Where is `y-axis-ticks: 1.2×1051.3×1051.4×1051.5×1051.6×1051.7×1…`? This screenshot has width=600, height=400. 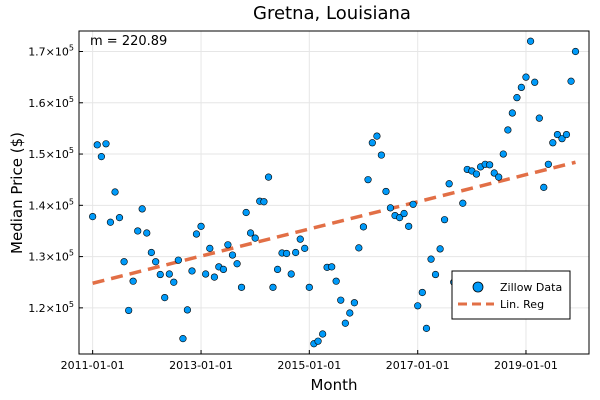
y-axis-ticks: 1.2×1051.3×1051.4×1051.5×1051.6×1051.7×1… is located at coordinates (55, 179).